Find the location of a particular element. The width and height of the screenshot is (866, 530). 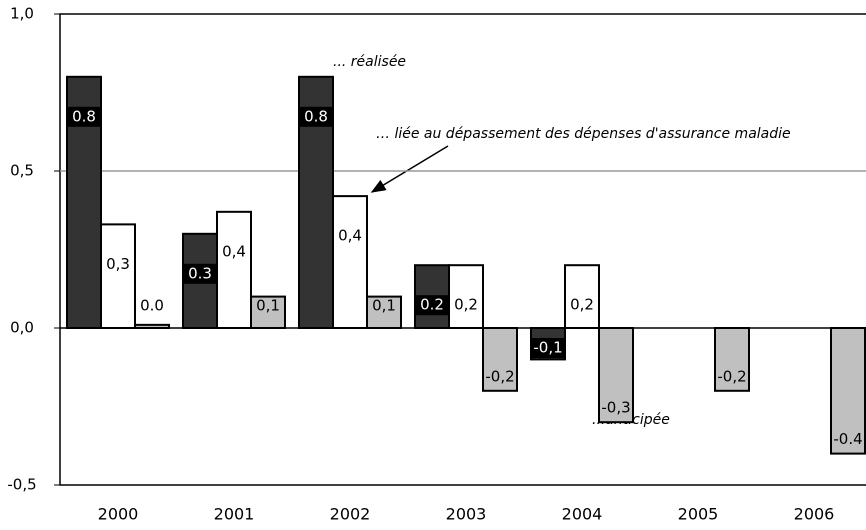

arrow is located at coordinates (409, 169).